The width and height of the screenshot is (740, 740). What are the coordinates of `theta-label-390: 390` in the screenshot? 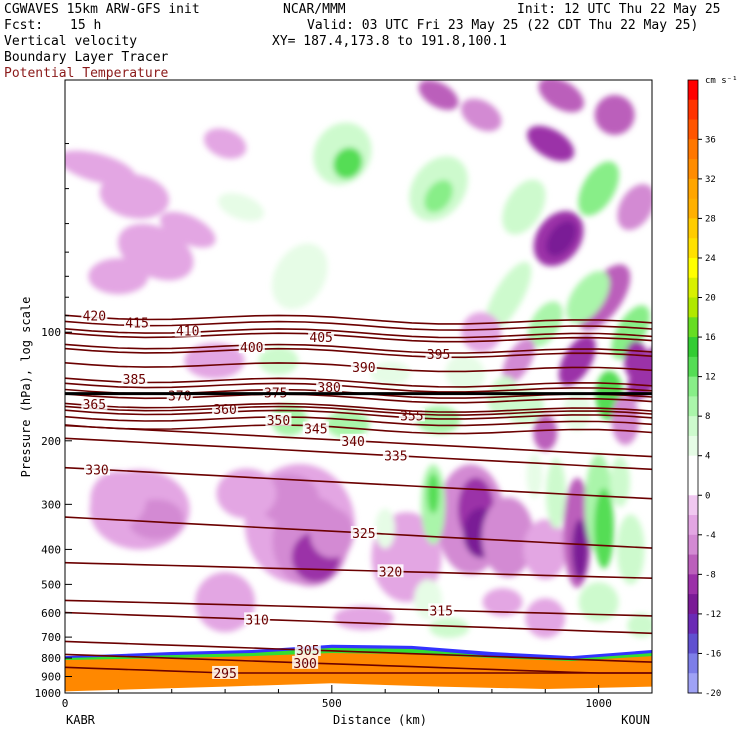 It's located at (363, 368).